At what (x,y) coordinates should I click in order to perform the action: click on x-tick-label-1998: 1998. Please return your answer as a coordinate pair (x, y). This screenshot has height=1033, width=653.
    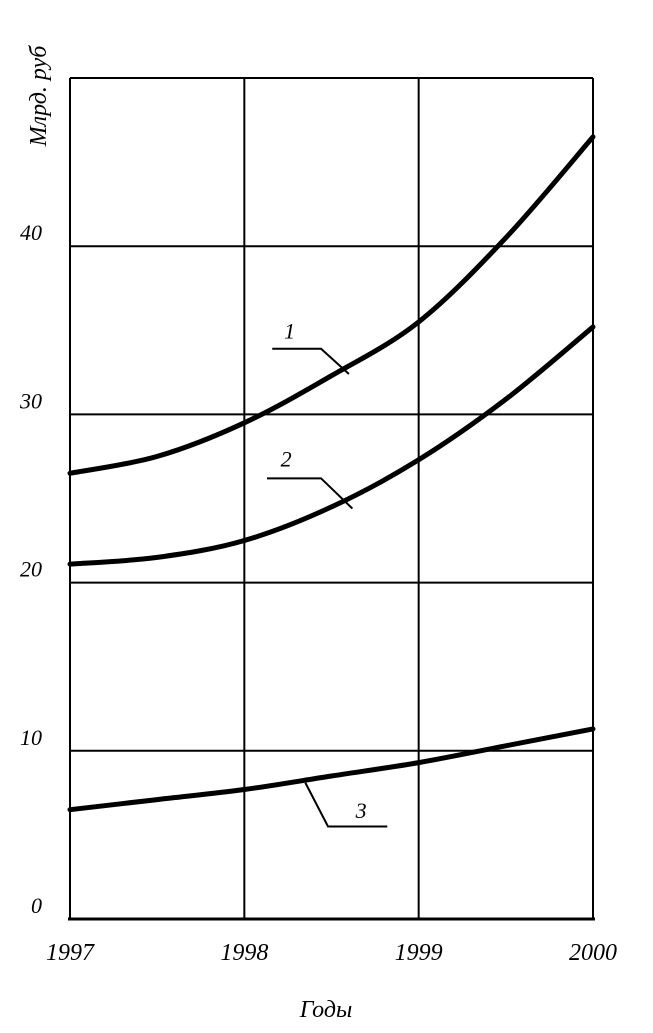
    Looking at the image, I should click on (244, 953).